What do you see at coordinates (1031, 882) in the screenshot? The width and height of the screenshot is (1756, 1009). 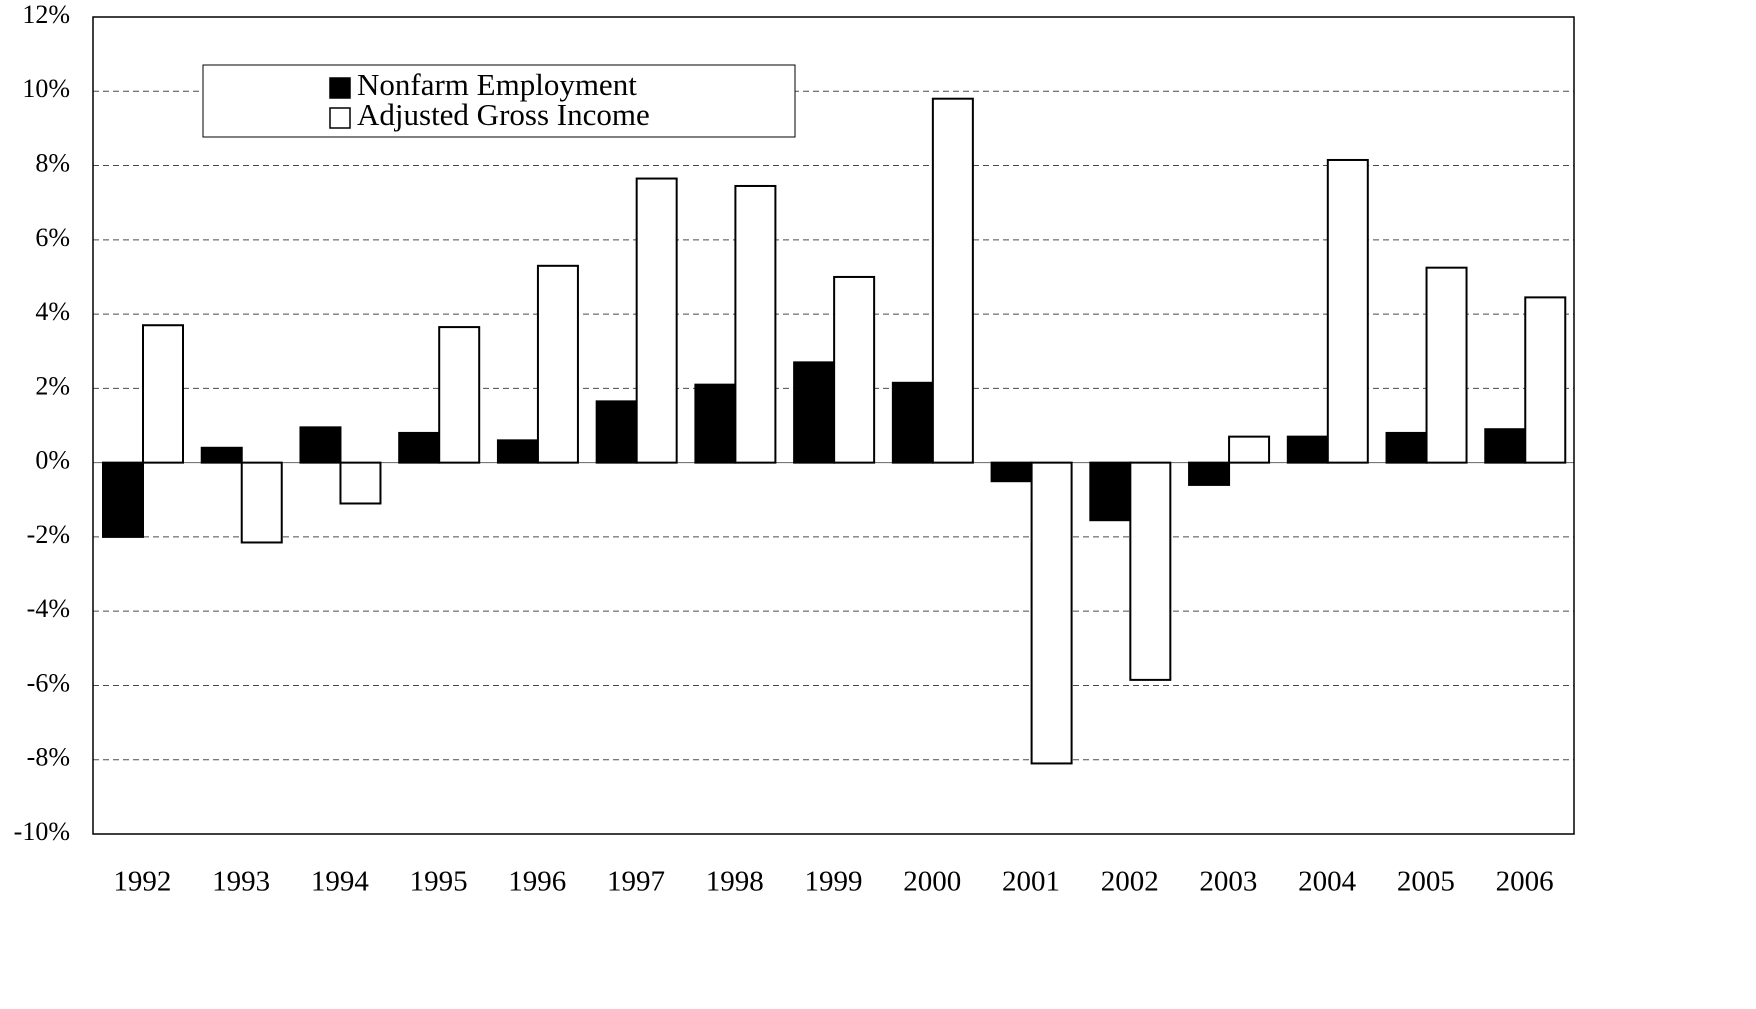 I see `x-tick-label: 2001` at bounding box center [1031, 882].